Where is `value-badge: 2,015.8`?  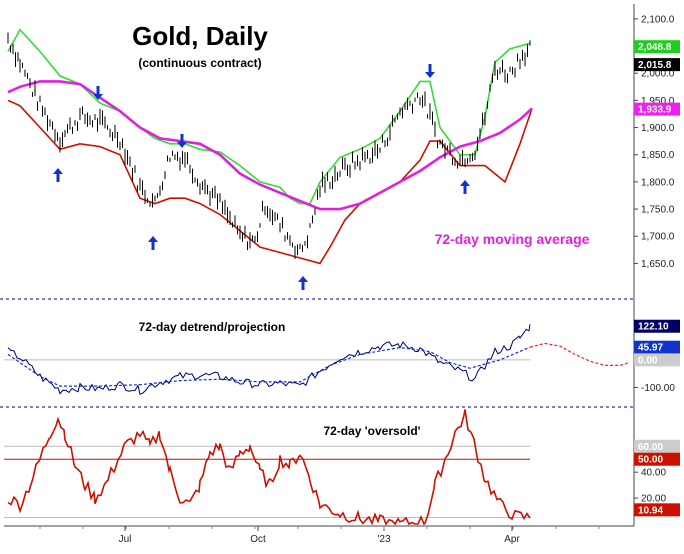 value-badge: 2,015.8 is located at coordinates (657, 65).